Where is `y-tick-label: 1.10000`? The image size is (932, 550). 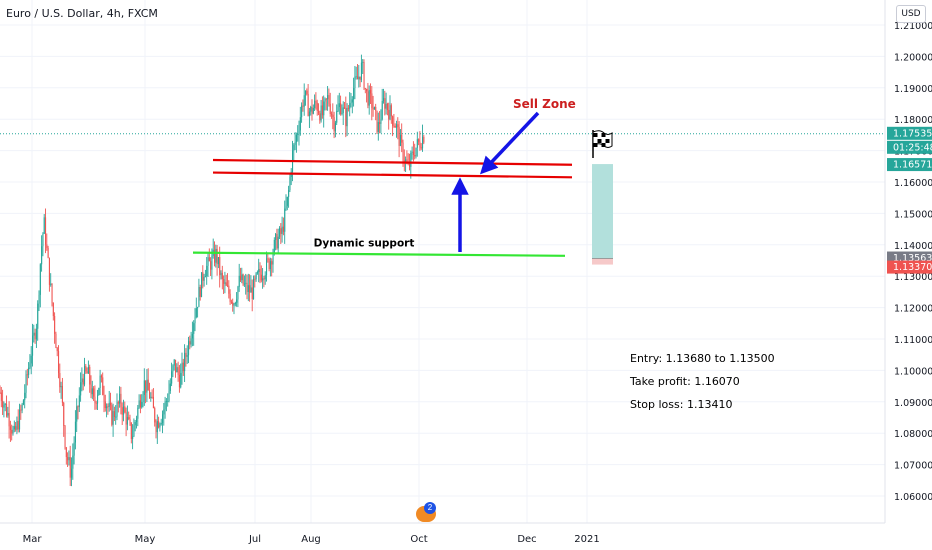
y-tick-label: 1.10000 is located at coordinates (913, 371).